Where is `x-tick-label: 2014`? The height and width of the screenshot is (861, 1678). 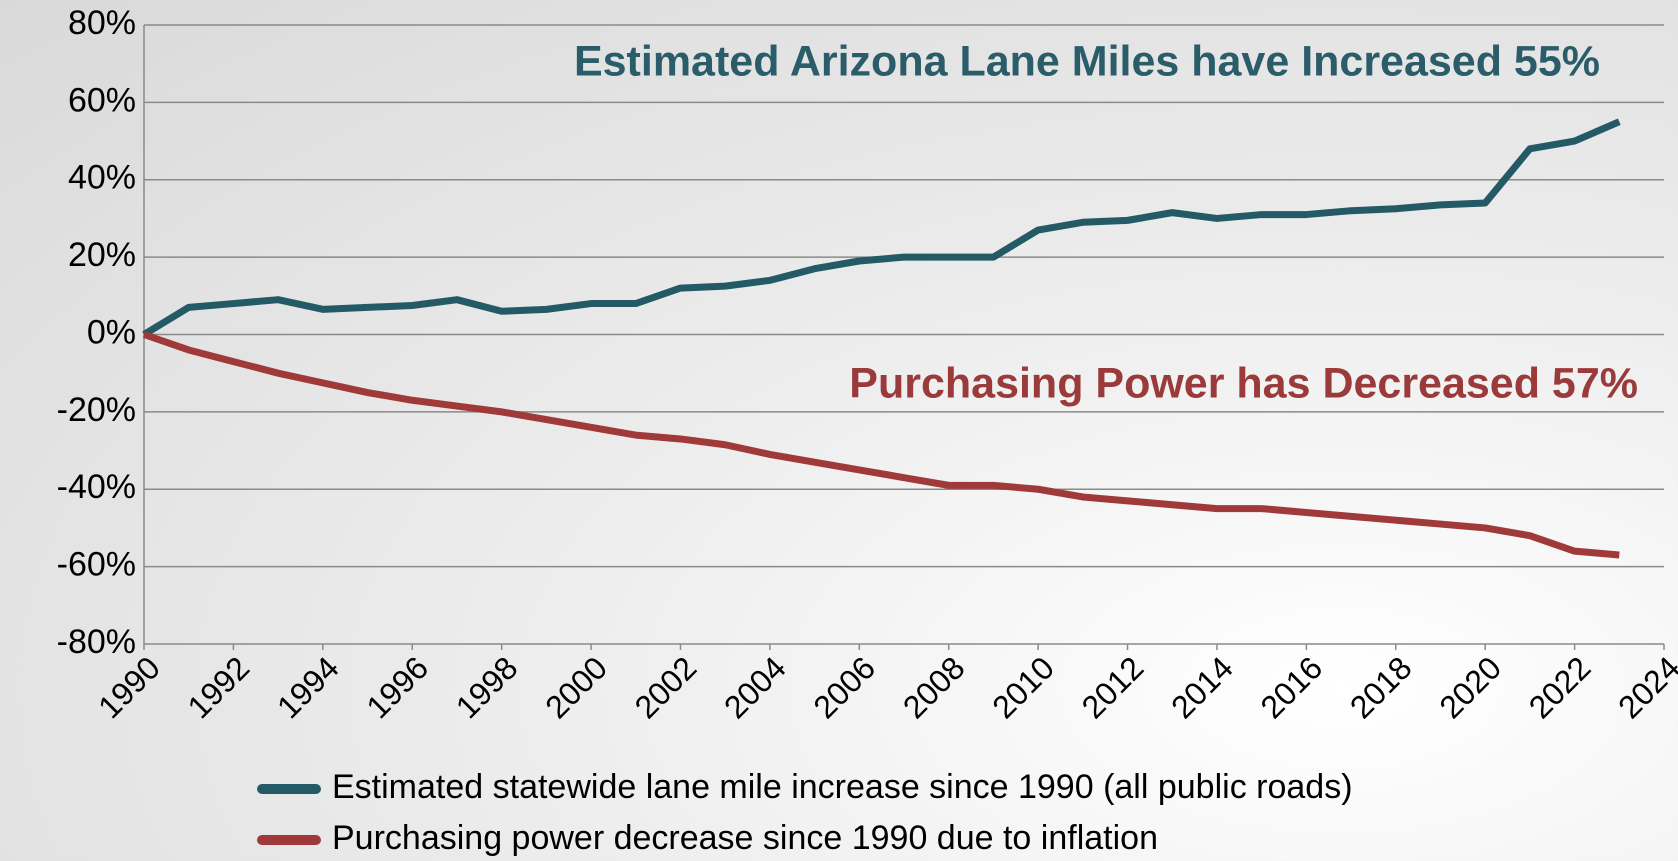 x-tick-label: 2014 is located at coordinates (1202, 687).